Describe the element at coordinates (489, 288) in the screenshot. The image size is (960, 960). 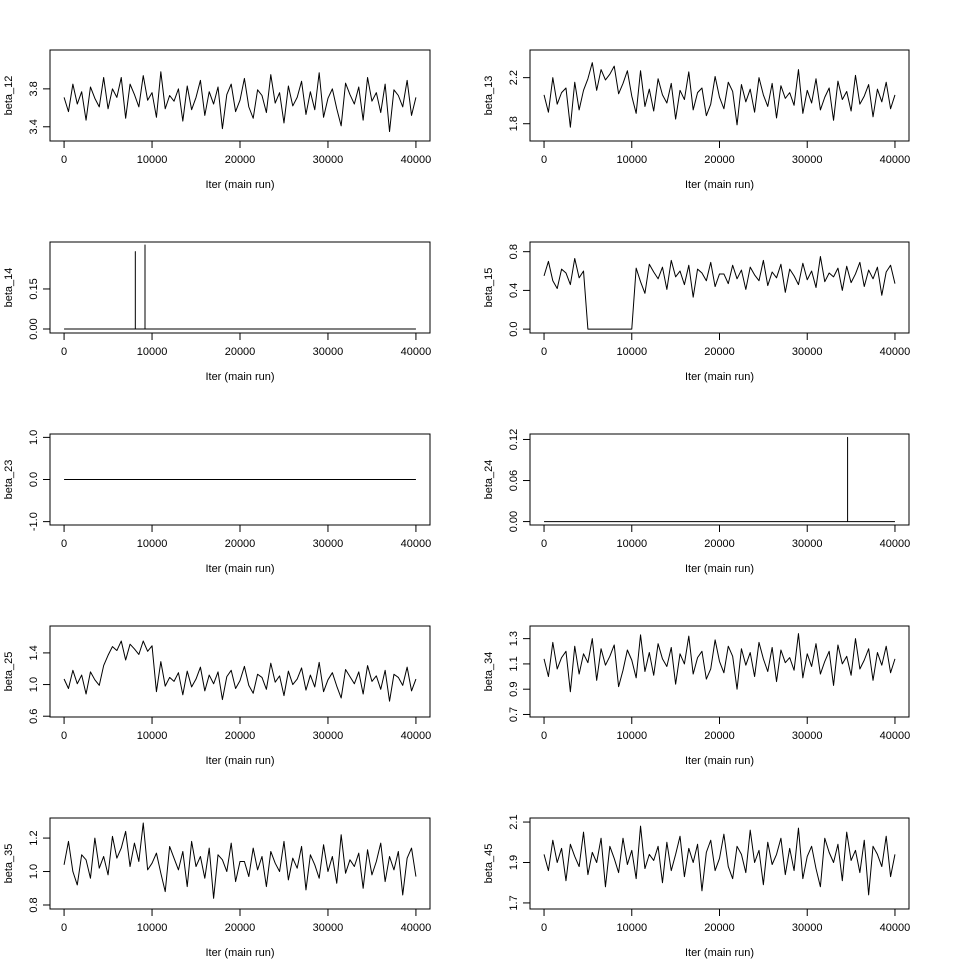
I see `y-axis-label: beta_15` at that location.